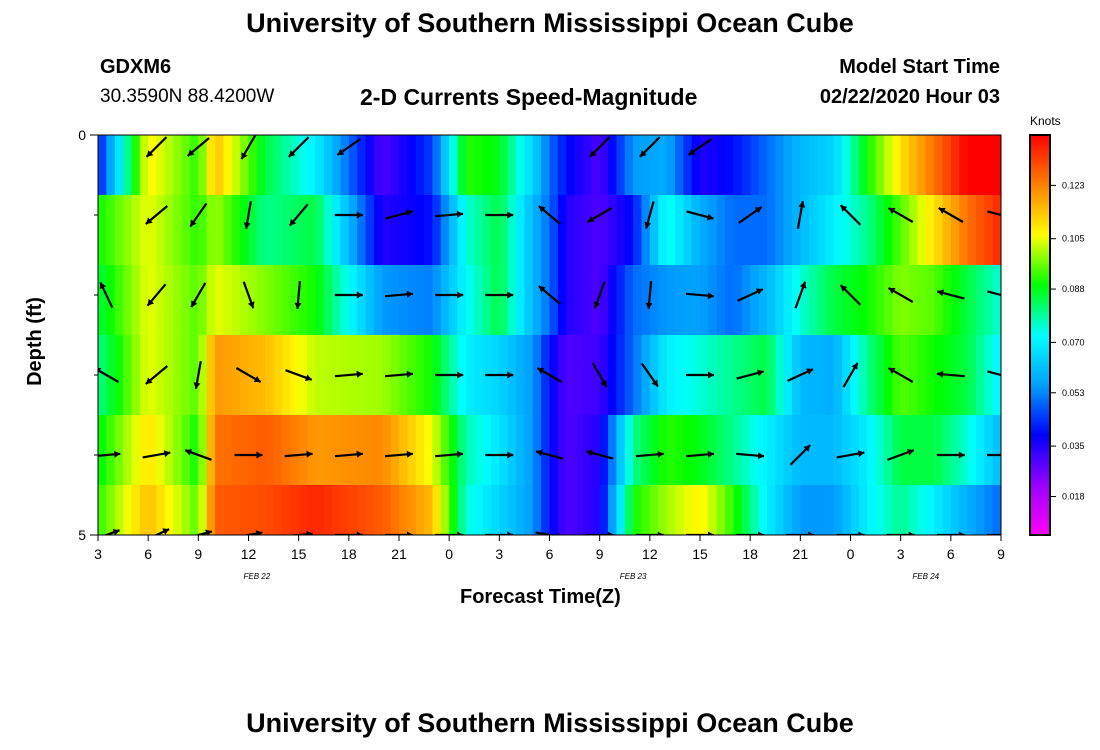 This screenshot has width=1100, height=750. I want to click on x-tick-label: 3, so click(98, 554).